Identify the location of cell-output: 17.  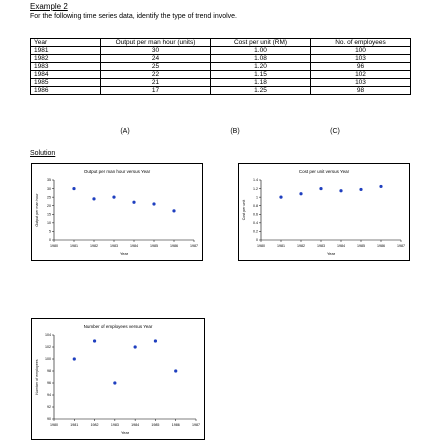
(155, 90).